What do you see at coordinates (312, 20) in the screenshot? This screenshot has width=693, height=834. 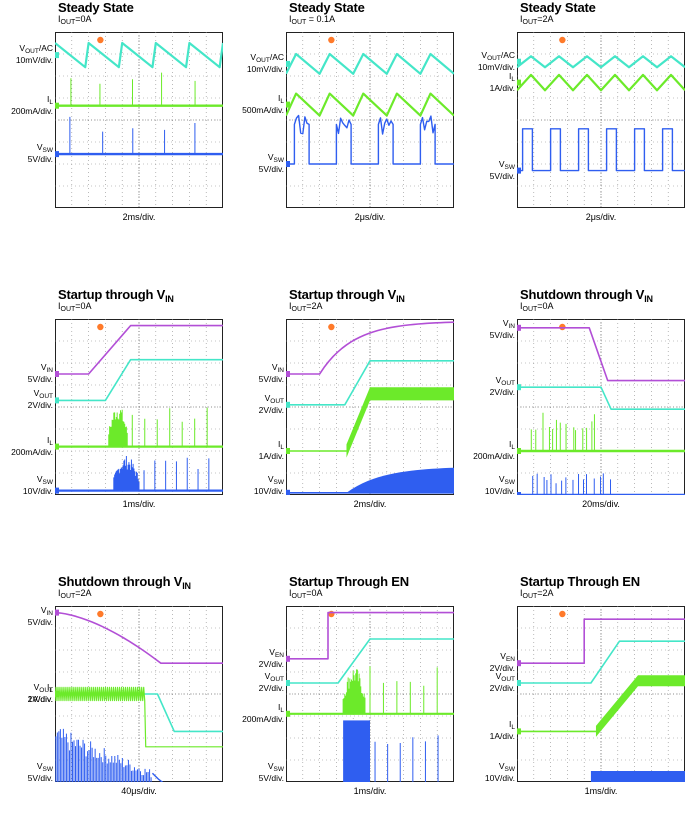 I see `panel-condition: IOUT = 0.1A` at bounding box center [312, 20].